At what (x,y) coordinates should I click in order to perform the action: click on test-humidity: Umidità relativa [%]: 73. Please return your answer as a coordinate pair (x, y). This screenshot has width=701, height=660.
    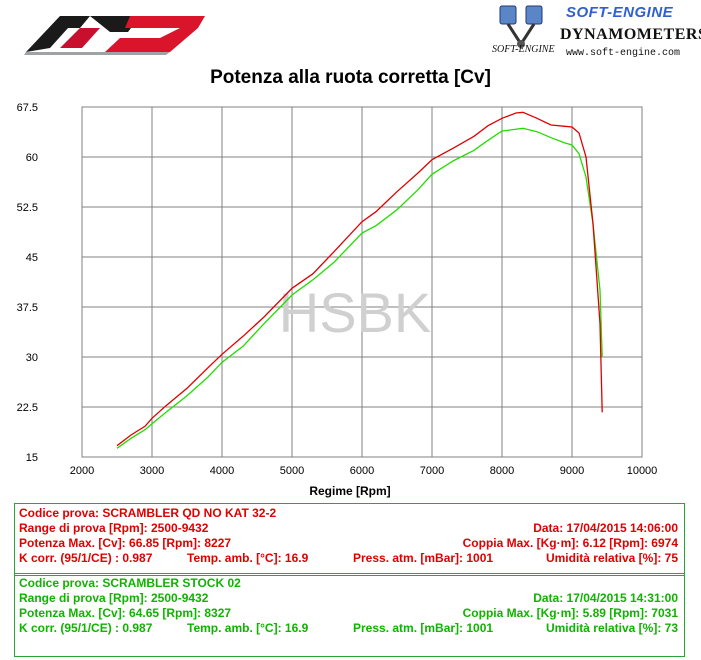
    Looking at the image, I should click on (611, 628).